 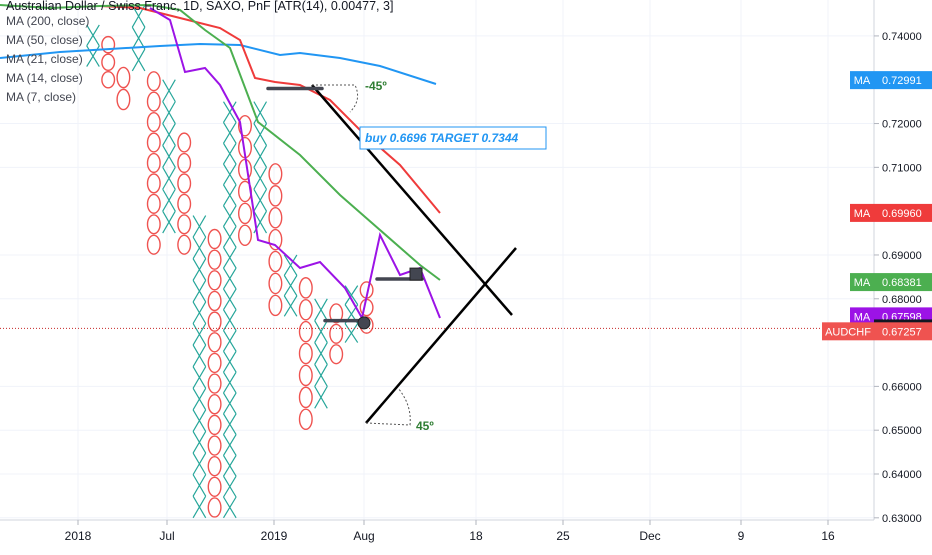 What do you see at coordinates (44, 78) in the screenshot?
I see `indicator-ma14: MA (14, close)` at bounding box center [44, 78].